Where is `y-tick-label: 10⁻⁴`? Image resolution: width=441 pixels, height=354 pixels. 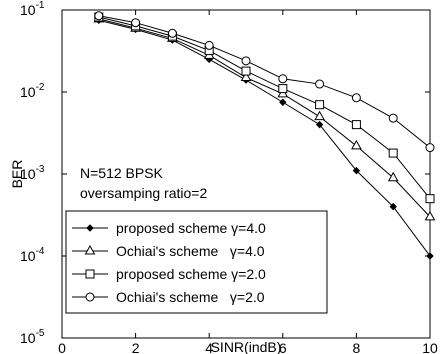 y-tick-label: 10⁻⁴ is located at coordinates (32, 255).